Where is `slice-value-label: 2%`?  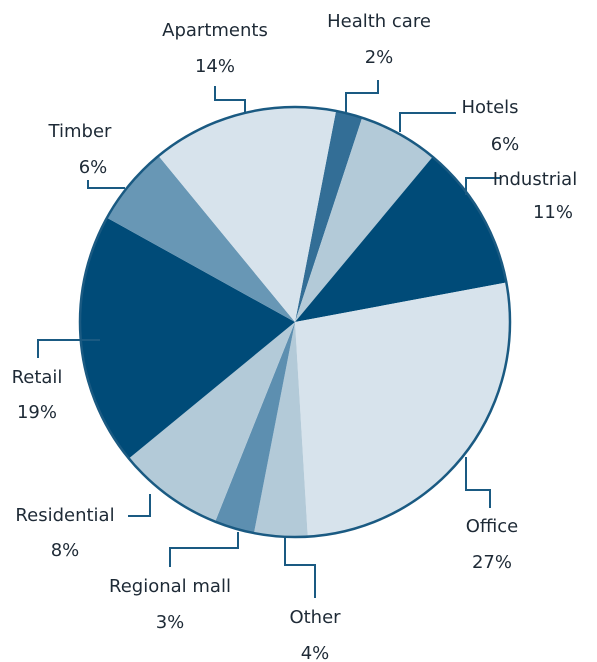 slice-value-label: 2% is located at coordinates (379, 57).